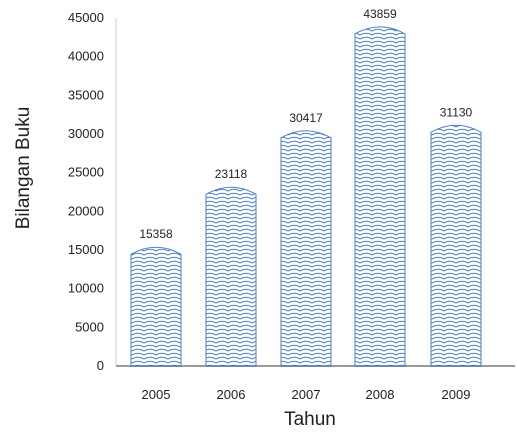 The image size is (517, 432). What do you see at coordinates (86, 56) in the screenshot?
I see `y-tick-label: 40000` at bounding box center [86, 56].